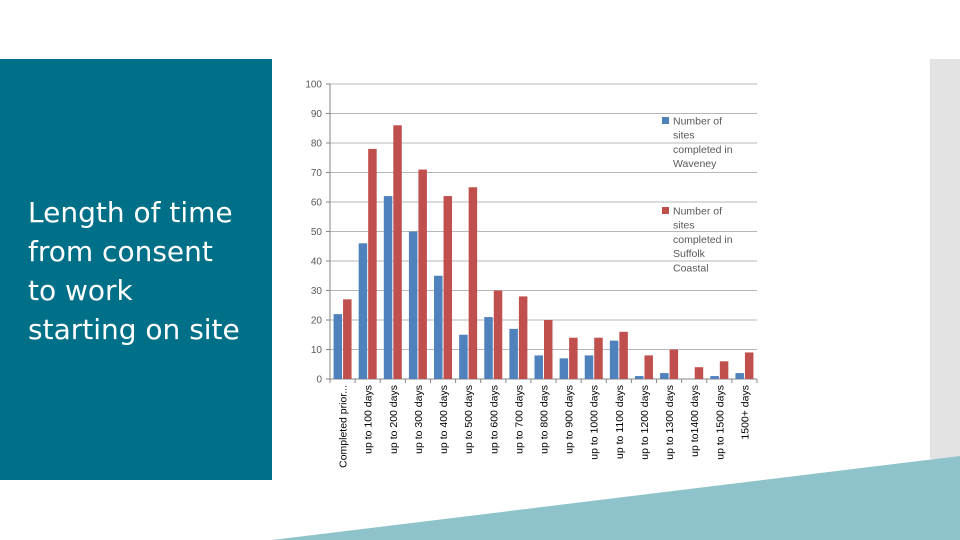 This screenshot has height=540, width=960. I want to click on x-tick-label: up to1400 days, so click(695, 421).